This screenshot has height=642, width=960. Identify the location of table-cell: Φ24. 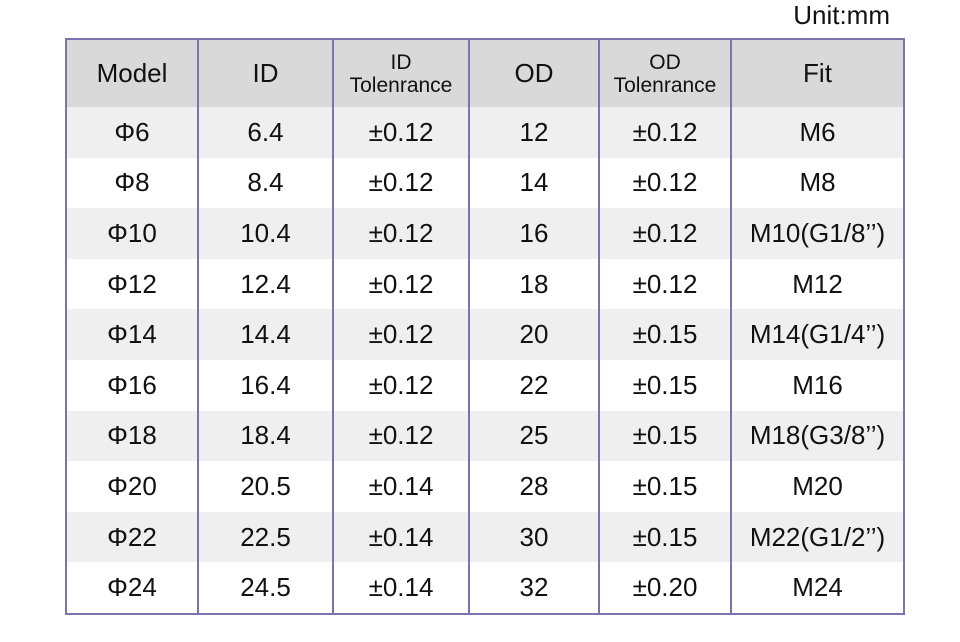
(132, 588).